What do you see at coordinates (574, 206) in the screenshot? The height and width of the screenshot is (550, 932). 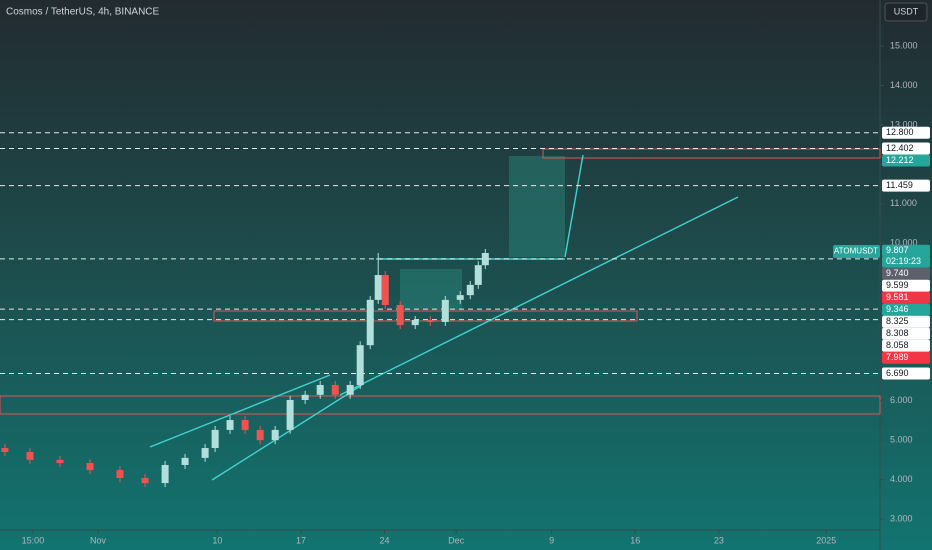 I see `projection-line` at bounding box center [574, 206].